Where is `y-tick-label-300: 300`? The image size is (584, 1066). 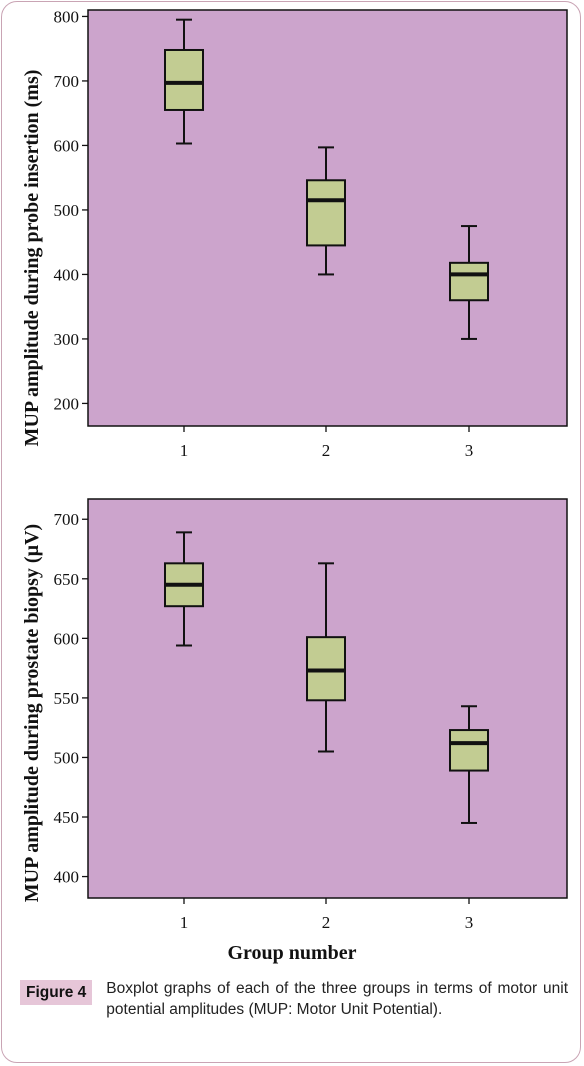
y-tick-label-300: 300 is located at coordinates (67, 339).